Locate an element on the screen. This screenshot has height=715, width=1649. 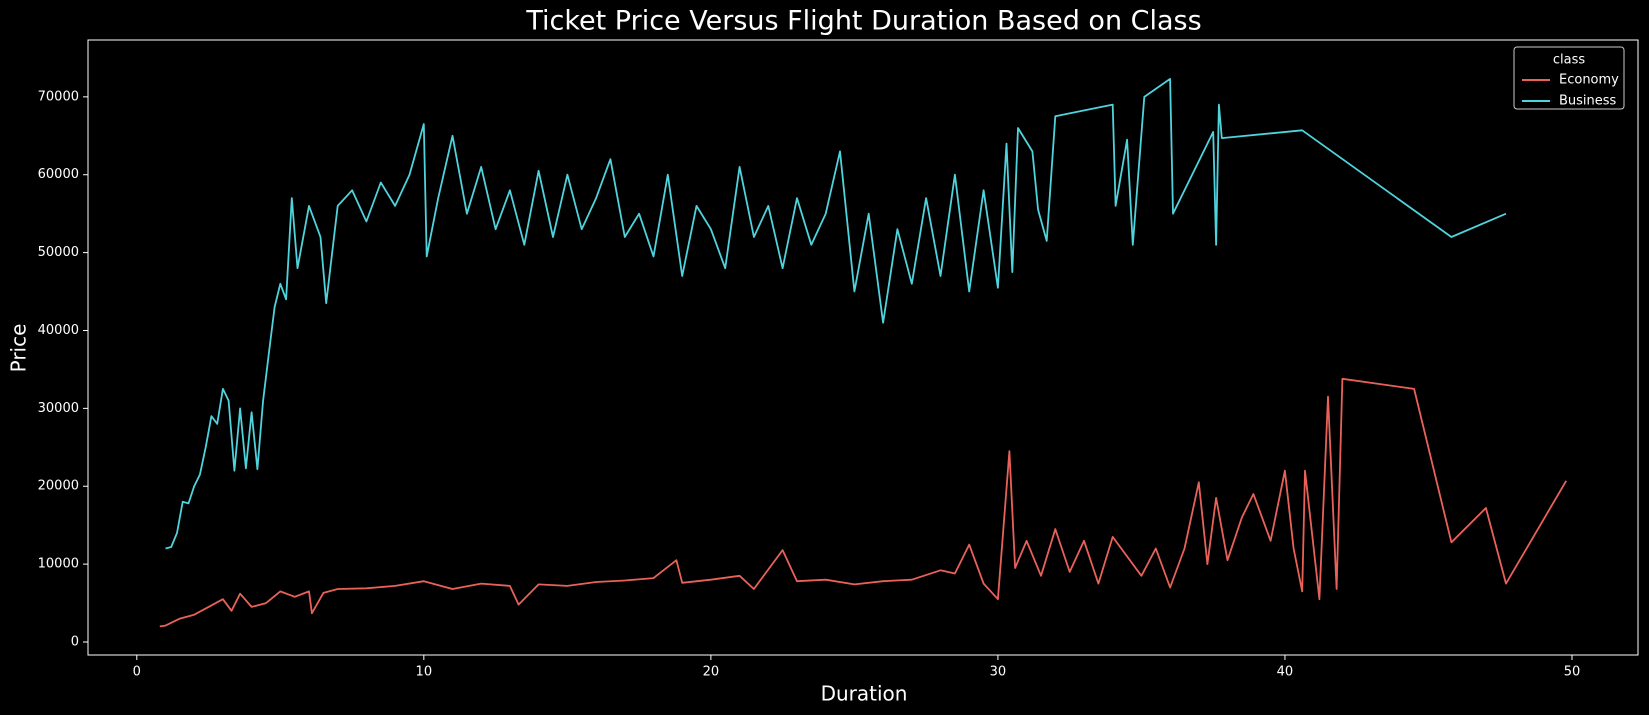
x-axis-label: Duration is located at coordinates (864, 694).